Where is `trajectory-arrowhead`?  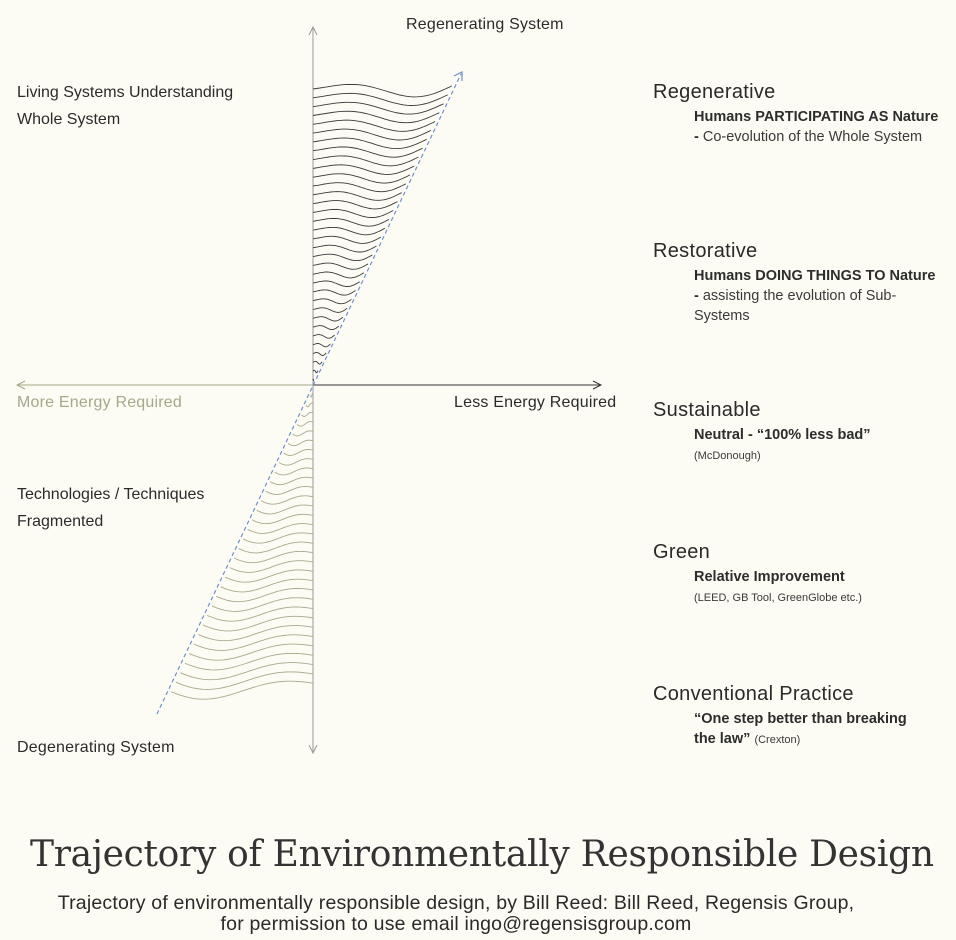 trajectory-arrowhead is located at coordinates (458, 76).